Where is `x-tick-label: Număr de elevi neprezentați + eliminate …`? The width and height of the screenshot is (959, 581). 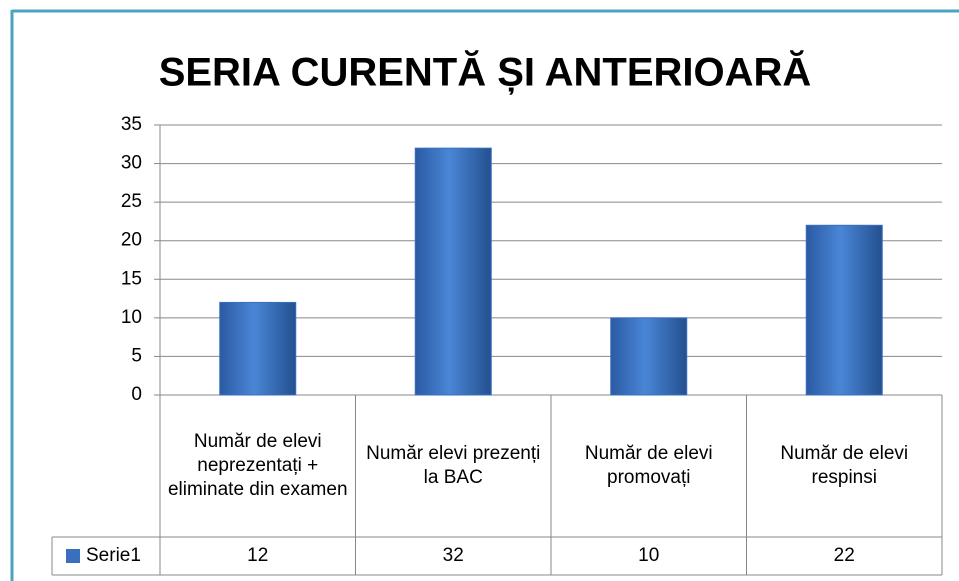 x-tick-label: Număr de elevi neprezentați + eliminate … is located at coordinates (257, 465).